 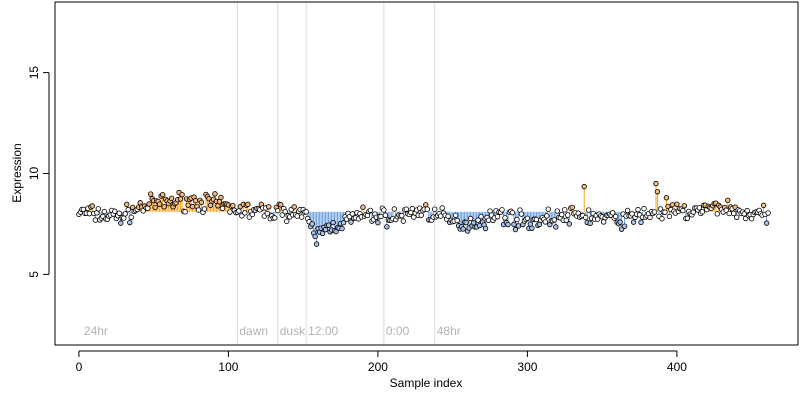 I want to click on y-axis-label: Expression, so click(x=17, y=172).